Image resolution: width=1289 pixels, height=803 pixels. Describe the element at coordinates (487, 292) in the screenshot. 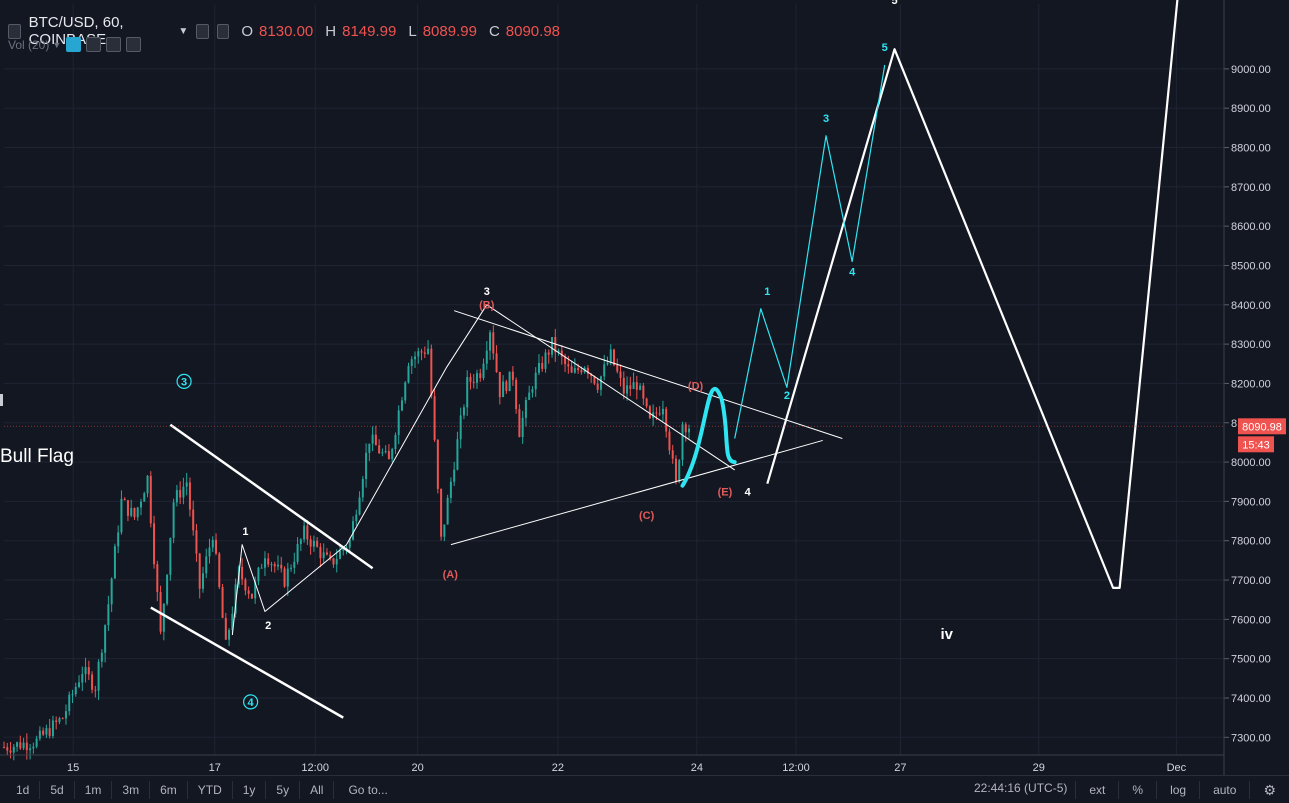

I see `wave-label: 3` at that location.